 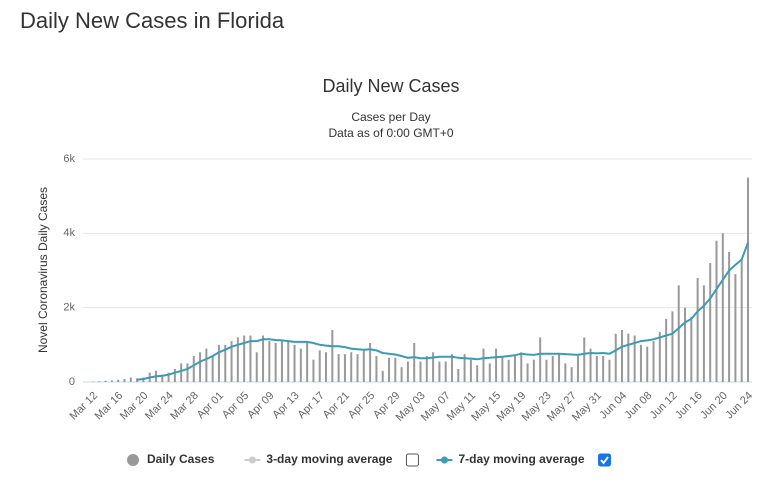 What do you see at coordinates (310, 405) in the screenshot?
I see `x-tick-label: Apr 17` at bounding box center [310, 405].